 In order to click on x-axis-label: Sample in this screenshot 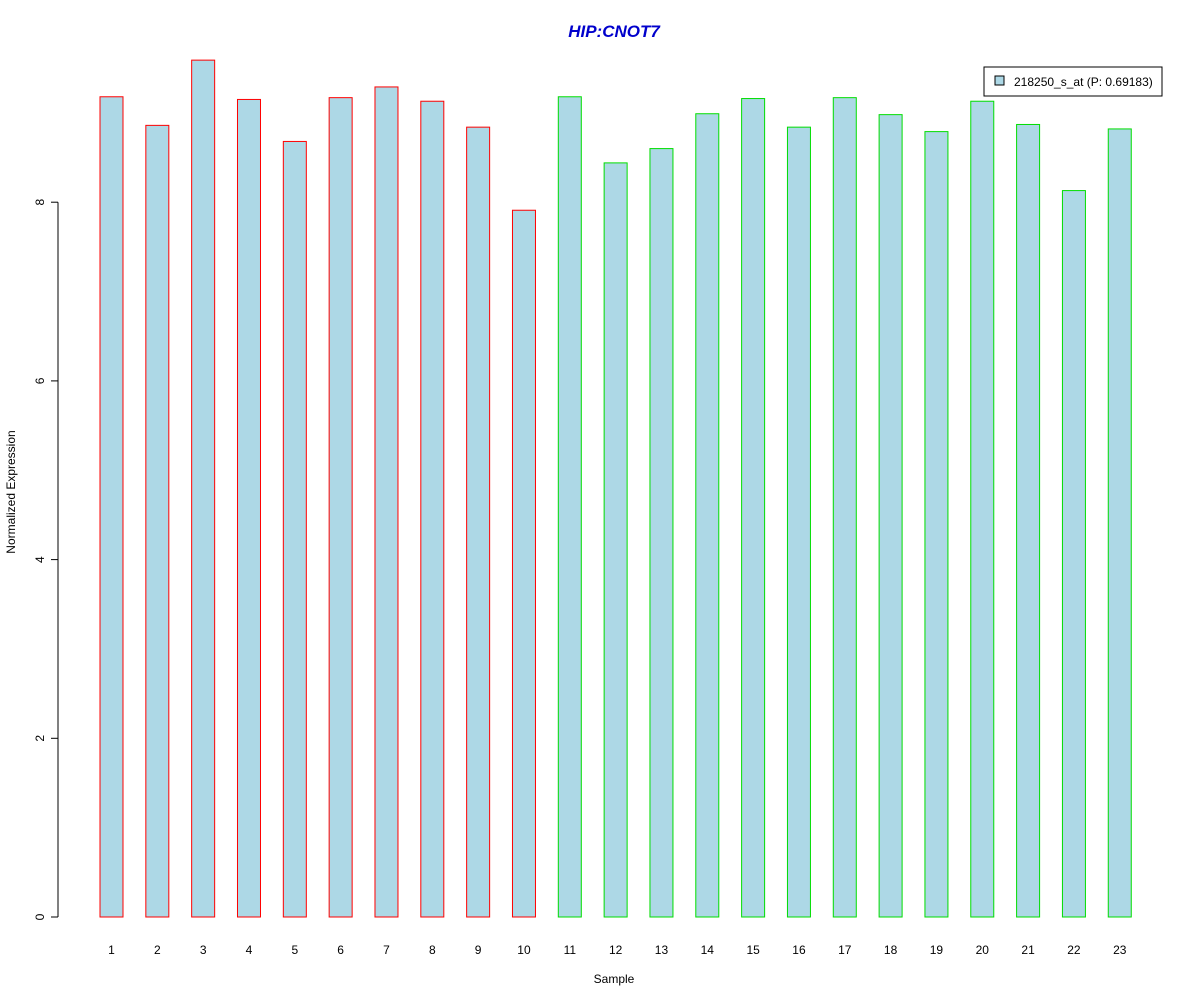, I will do `click(614, 979)`.